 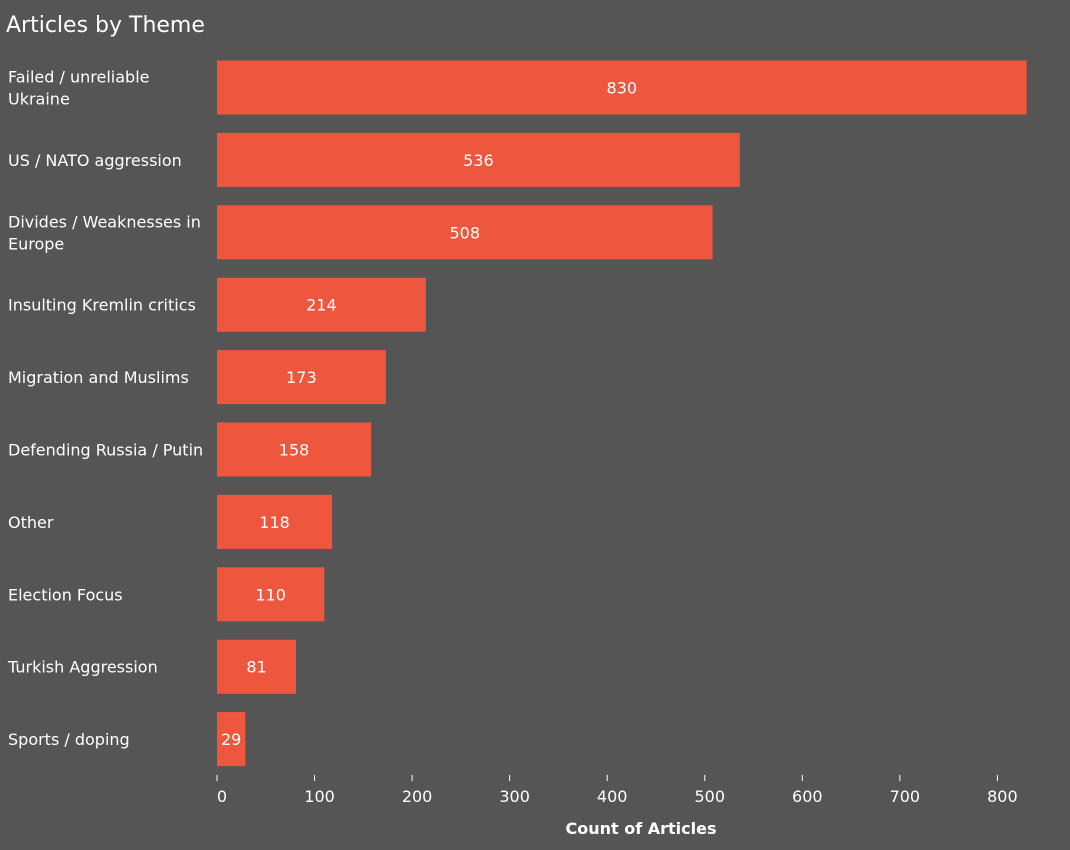 I want to click on category-label-5: Defending Russia / Putin, so click(x=105, y=450).